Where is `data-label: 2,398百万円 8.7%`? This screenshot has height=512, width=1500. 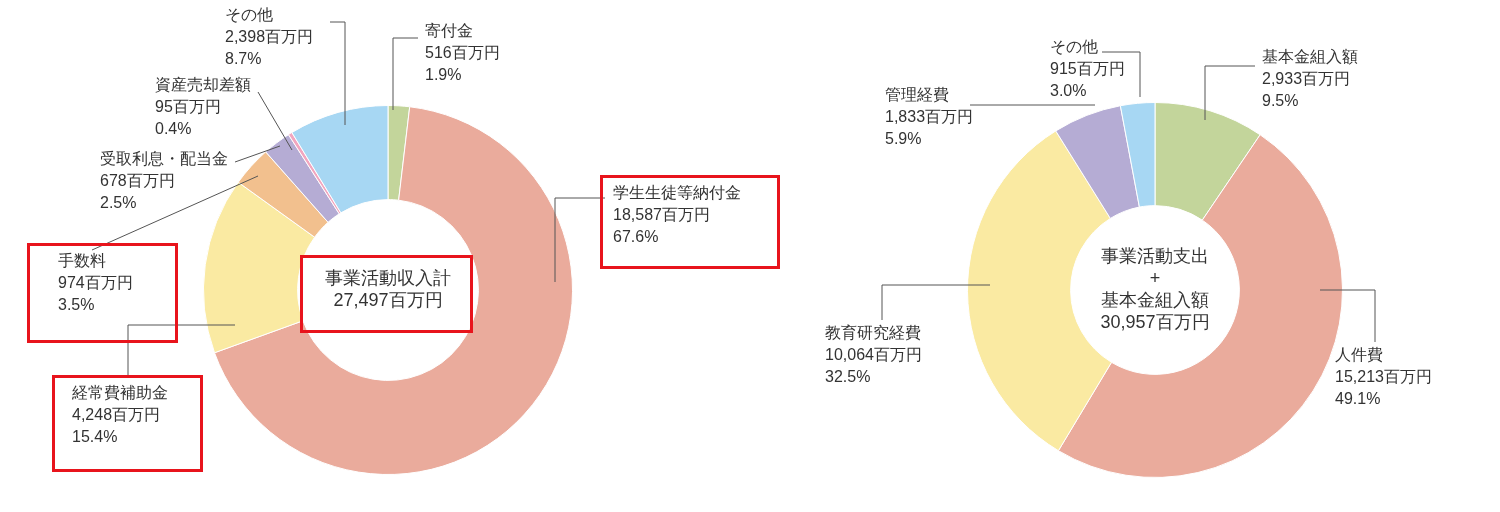 data-label: 2,398百万円 8.7% is located at coordinates (269, 48).